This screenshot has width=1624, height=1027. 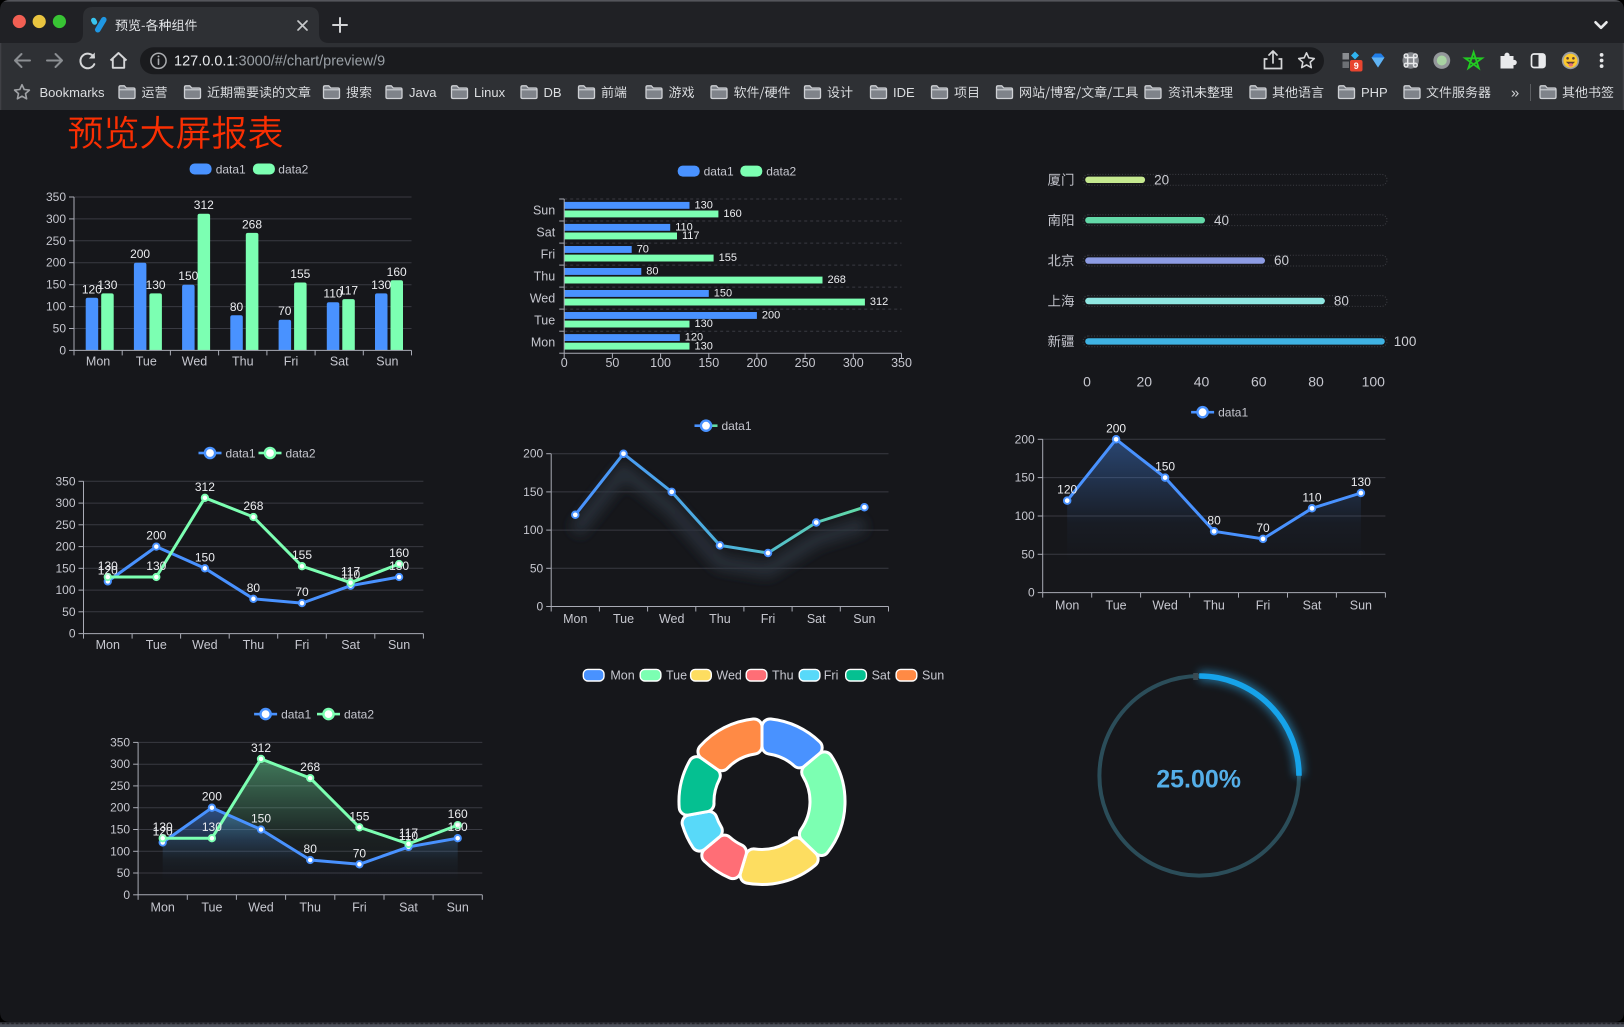 I want to click on svg-text: Mon, so click(x=575, y=619).